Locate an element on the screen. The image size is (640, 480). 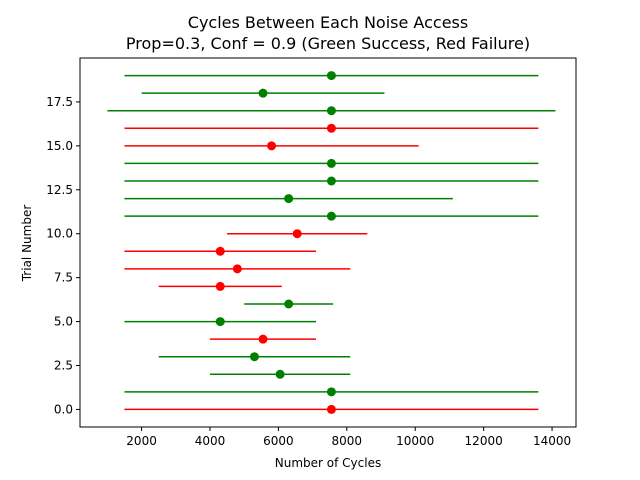
x-tick-label: 12000 is located at coordinates (484, 441).